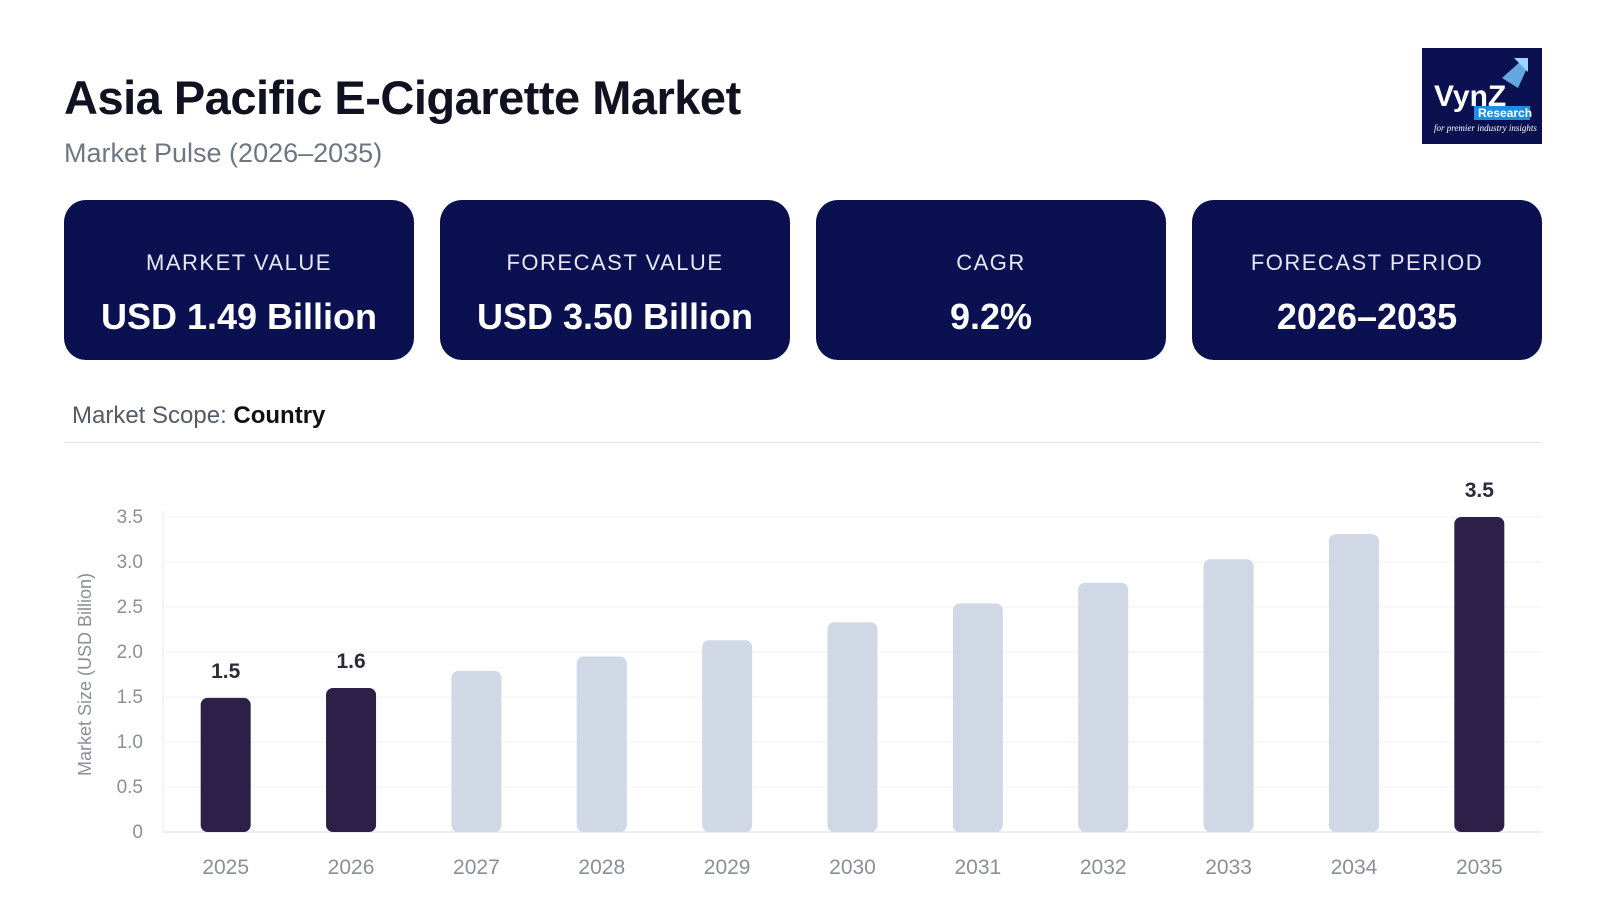 The height and width of the screenshot is (902, 1602). Describe the element at coordinates (351, 867) in the screenshot. I see `x-tick-label: 2026` at that location.